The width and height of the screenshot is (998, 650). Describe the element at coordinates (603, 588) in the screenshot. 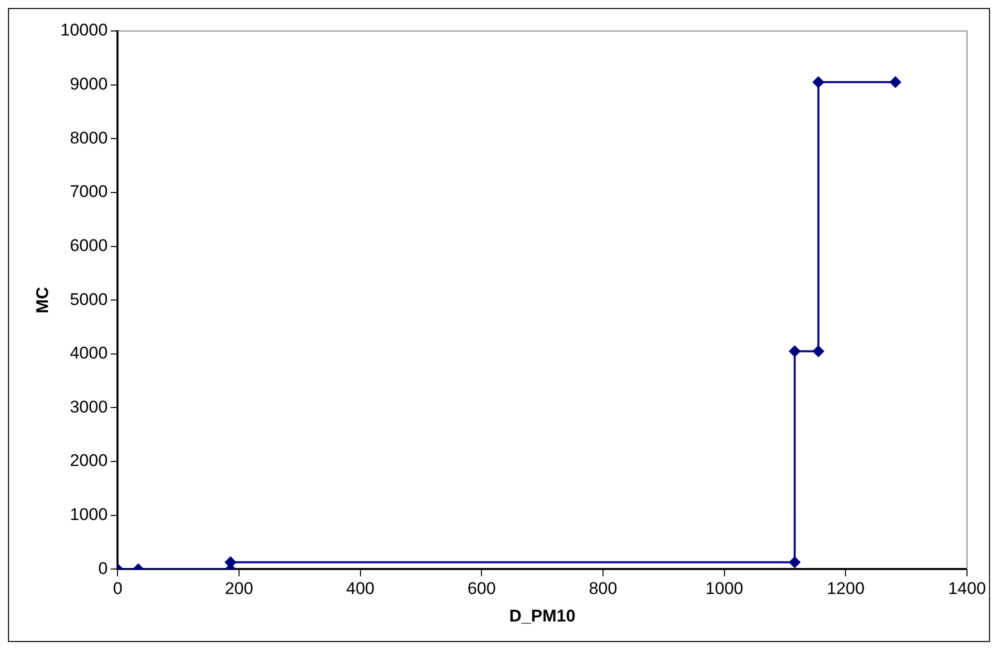

I see `x-tick-label: 800` at that location.